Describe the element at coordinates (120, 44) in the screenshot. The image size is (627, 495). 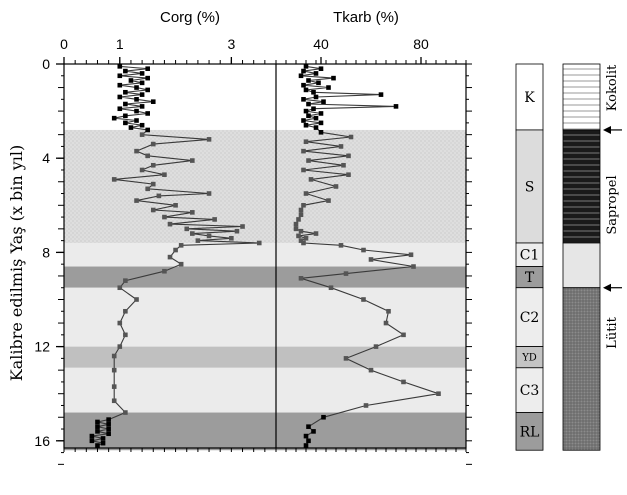
I see `x-tick-label: 1` at that location.